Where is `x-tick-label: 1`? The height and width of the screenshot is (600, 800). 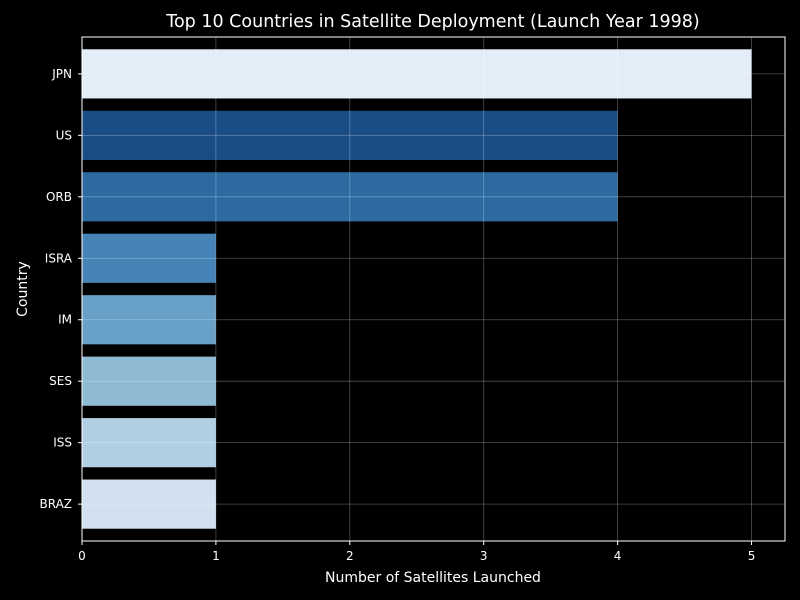 x-tick-label: 1 is located at coordinates (216, 556).